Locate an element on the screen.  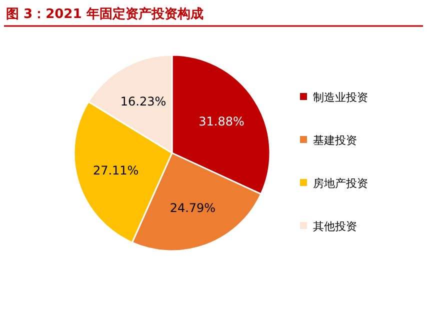
legend-label: 其他投资 is located at coordinates (335, 226).